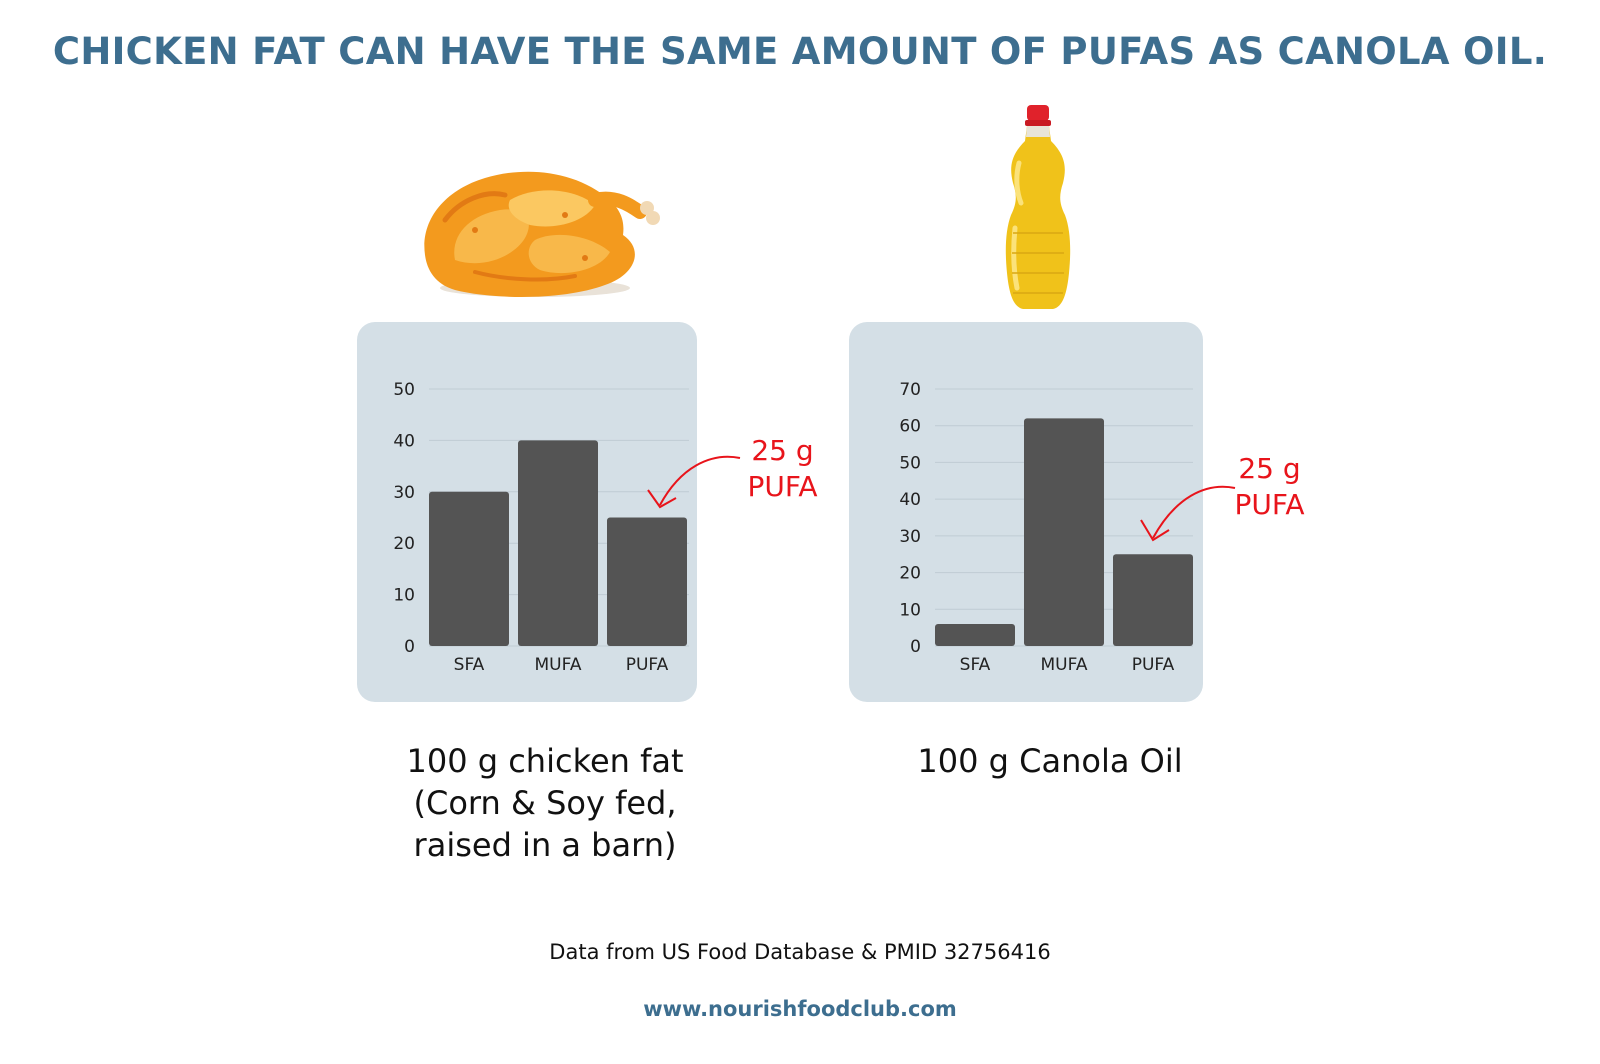 This screenshot has height=1064, width=1600. Describe the element at coordinates (800, 1009) in the screenshot. I see `website-link: www.nourishfoodclub.com` at that location.